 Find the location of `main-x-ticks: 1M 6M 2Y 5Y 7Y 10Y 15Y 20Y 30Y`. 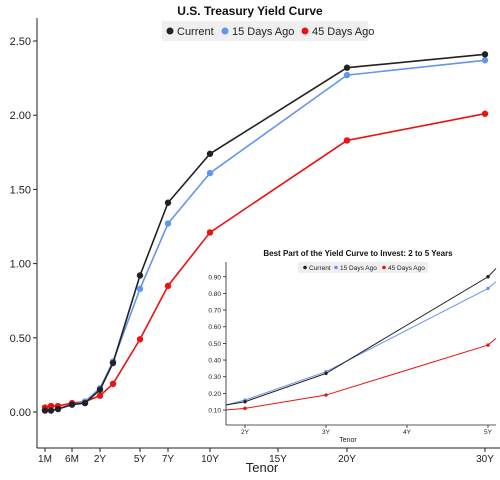

main-x-ticks: 1M 6M 2Y 5Y 7Y 10Y 15Y 20Y 30Y is located at coordinates (266, 456).